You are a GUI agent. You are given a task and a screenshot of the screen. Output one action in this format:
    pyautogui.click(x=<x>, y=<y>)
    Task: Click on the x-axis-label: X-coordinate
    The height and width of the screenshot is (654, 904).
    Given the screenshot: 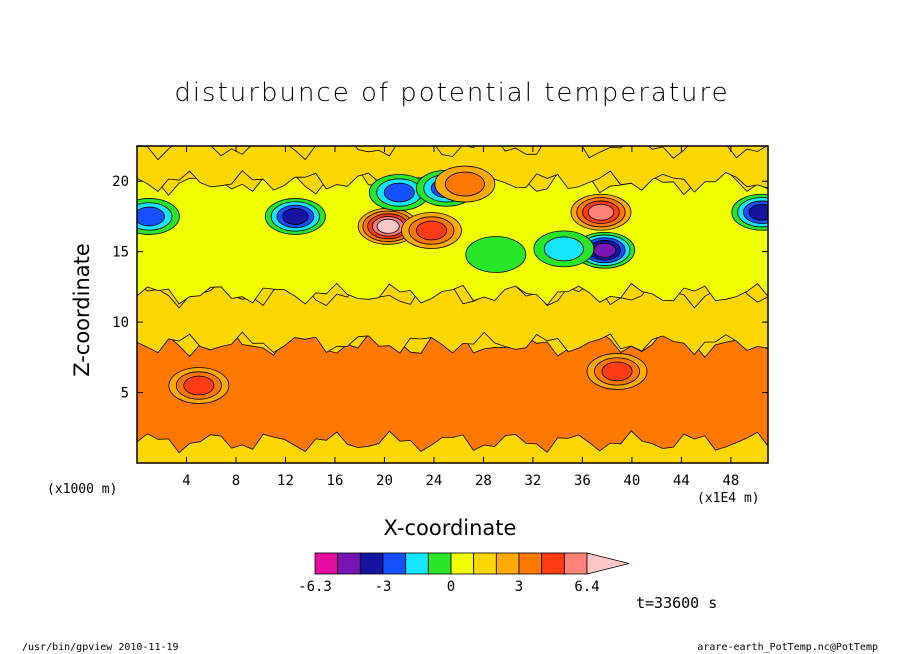 What is the action you would take?
    pyautogui.click(x=450, y=528)
    